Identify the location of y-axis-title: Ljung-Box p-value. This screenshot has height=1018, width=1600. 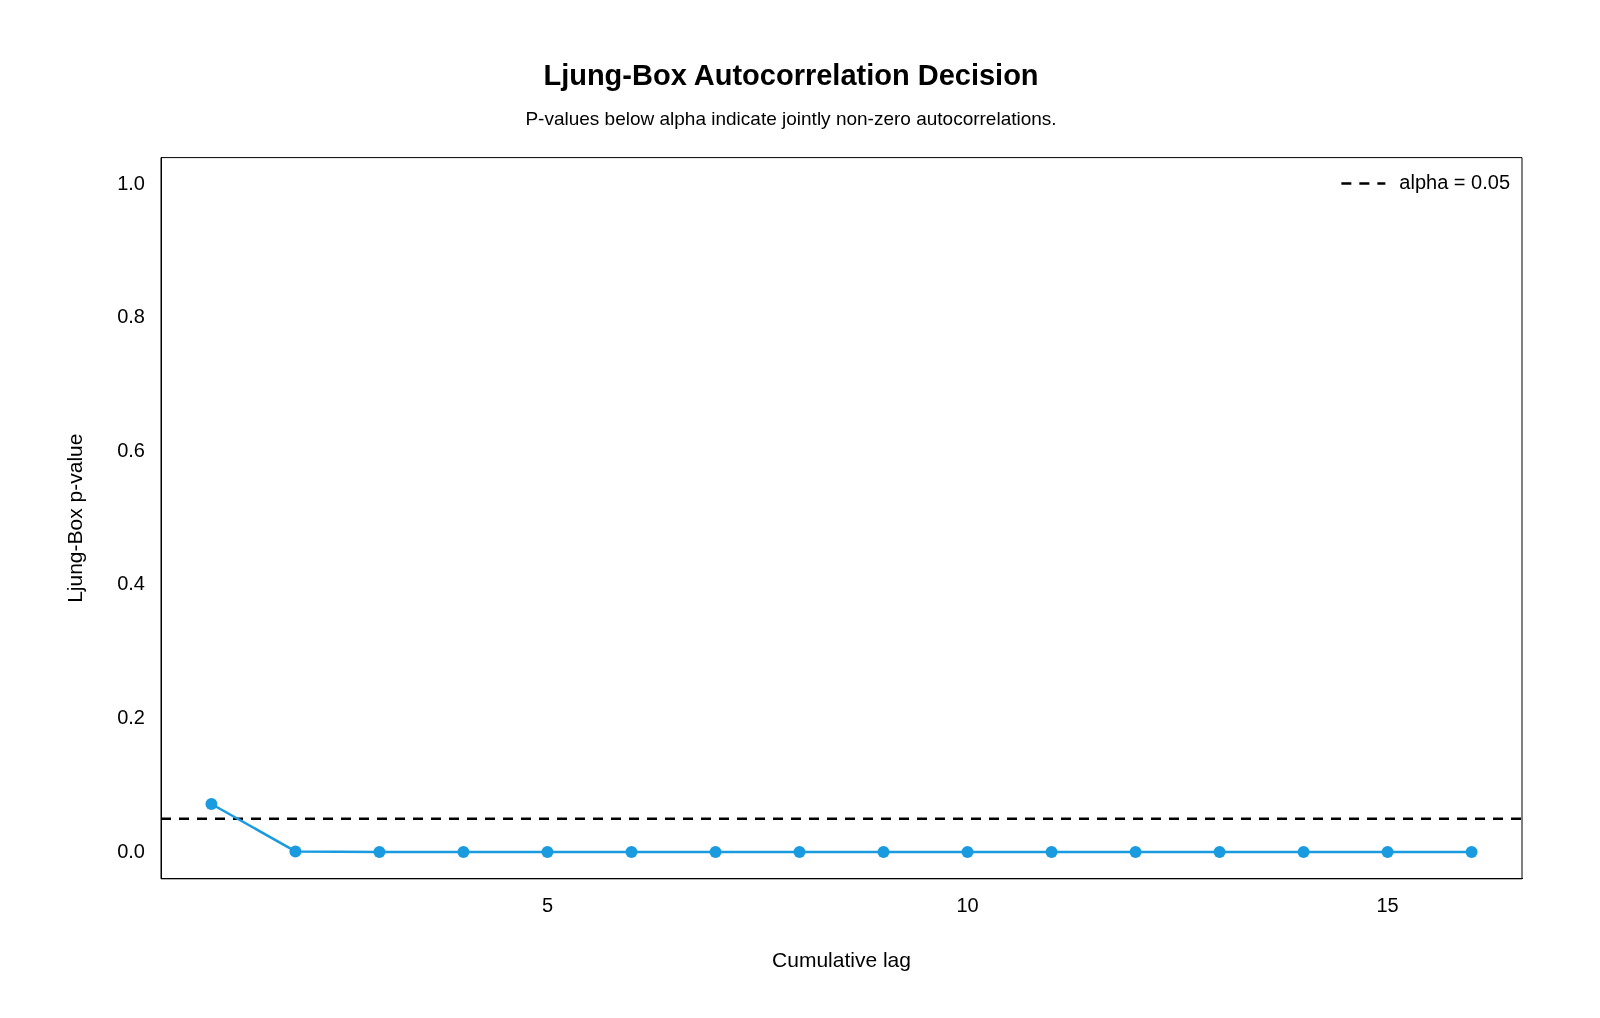
(75, 518).